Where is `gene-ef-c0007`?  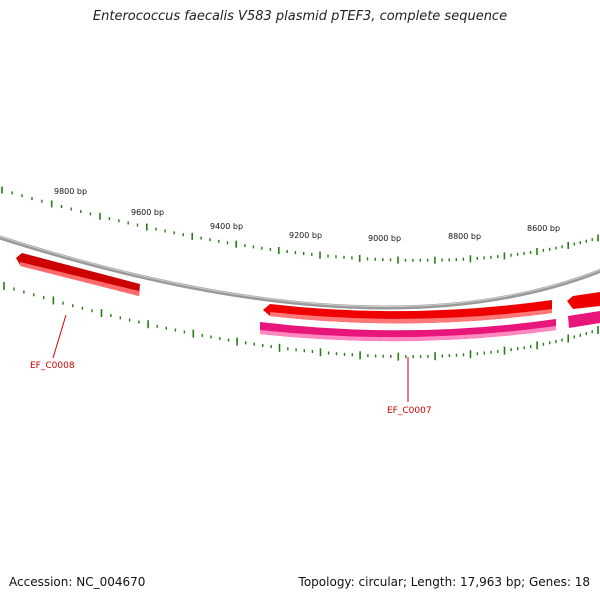 gene-ef-c0007 is located at coordinates (407, 312).